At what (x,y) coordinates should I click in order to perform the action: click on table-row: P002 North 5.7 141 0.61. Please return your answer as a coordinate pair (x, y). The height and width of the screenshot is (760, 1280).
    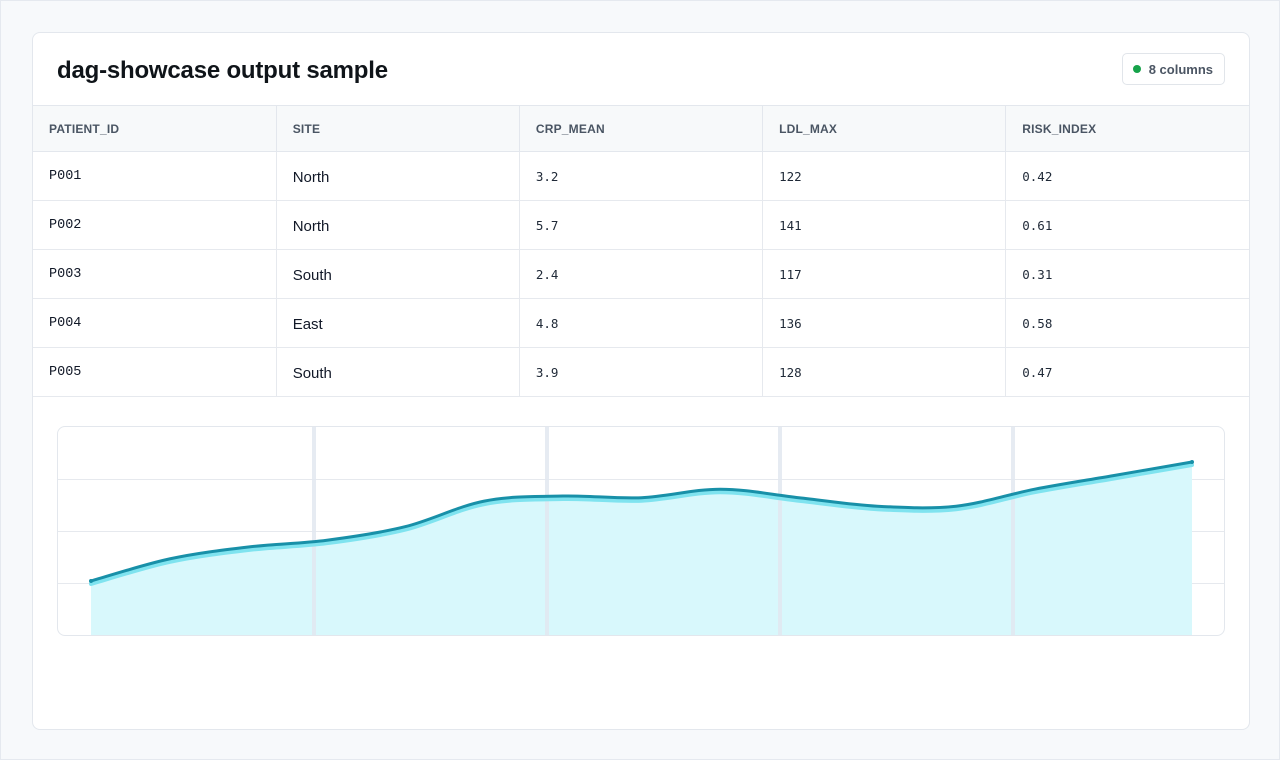
    Looking at the image, I should click on (641, 225).